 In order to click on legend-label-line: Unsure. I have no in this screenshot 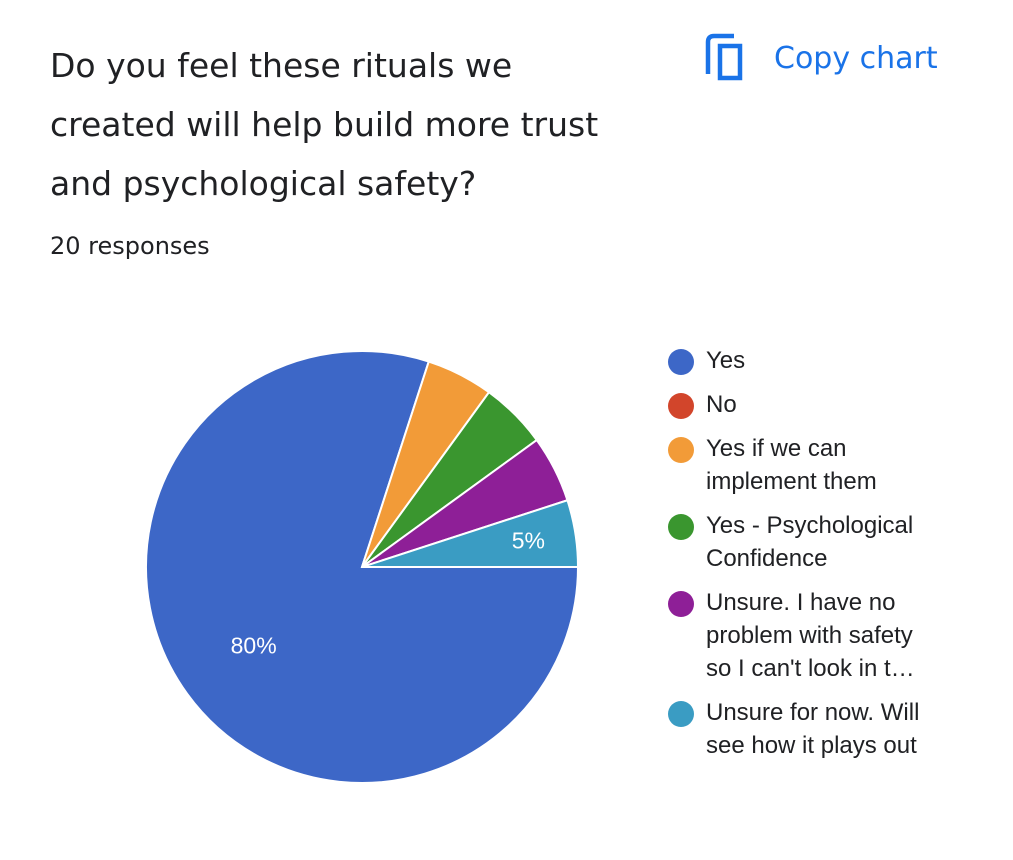, I will do `click(801, 602)`.